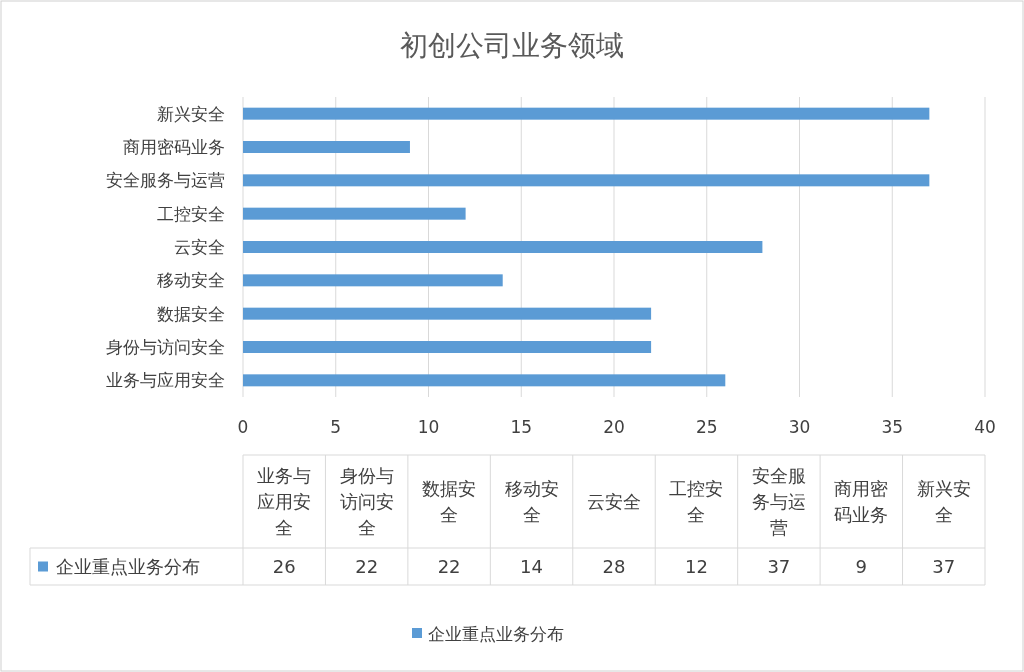 The image size is (1024, 672). Describe the element at coordinates (985, 427) in the screenshot. I see `x-tick-label: 40` at that location.